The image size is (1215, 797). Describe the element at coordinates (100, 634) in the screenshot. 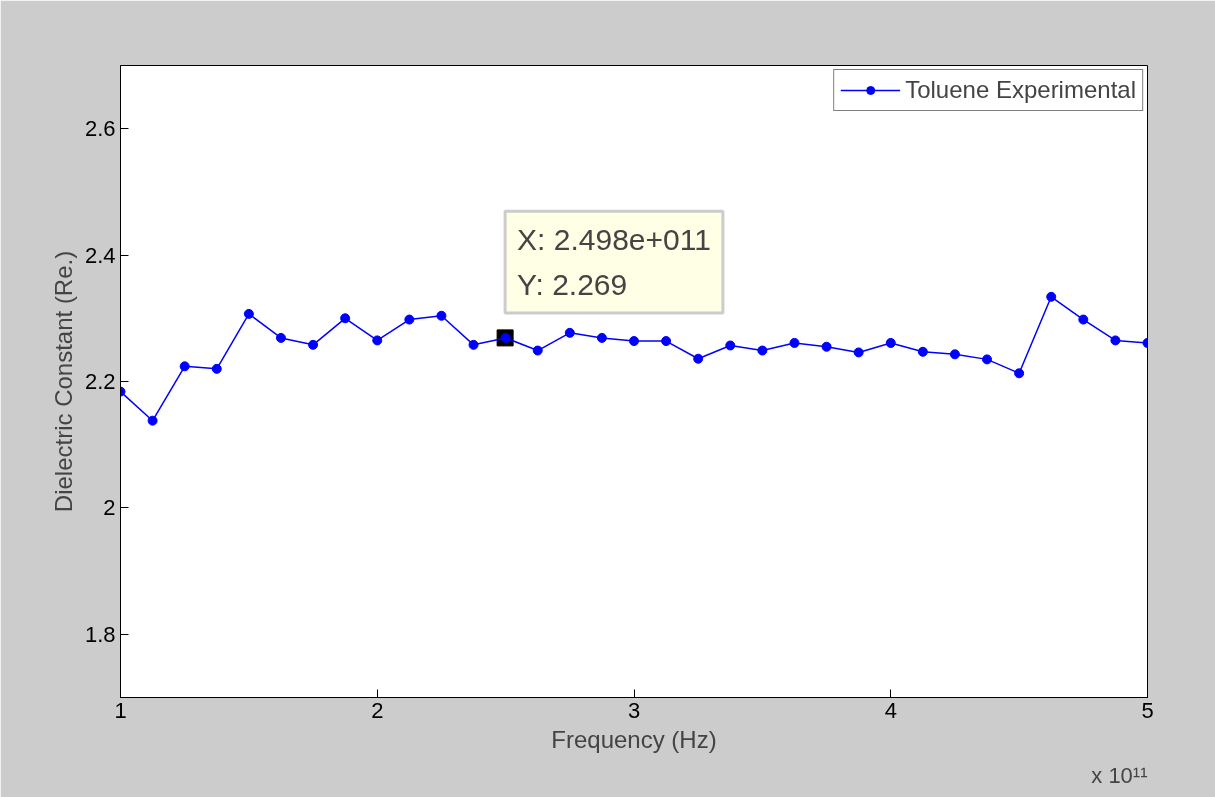

I see `y-tick-label: 1.8` at that location.